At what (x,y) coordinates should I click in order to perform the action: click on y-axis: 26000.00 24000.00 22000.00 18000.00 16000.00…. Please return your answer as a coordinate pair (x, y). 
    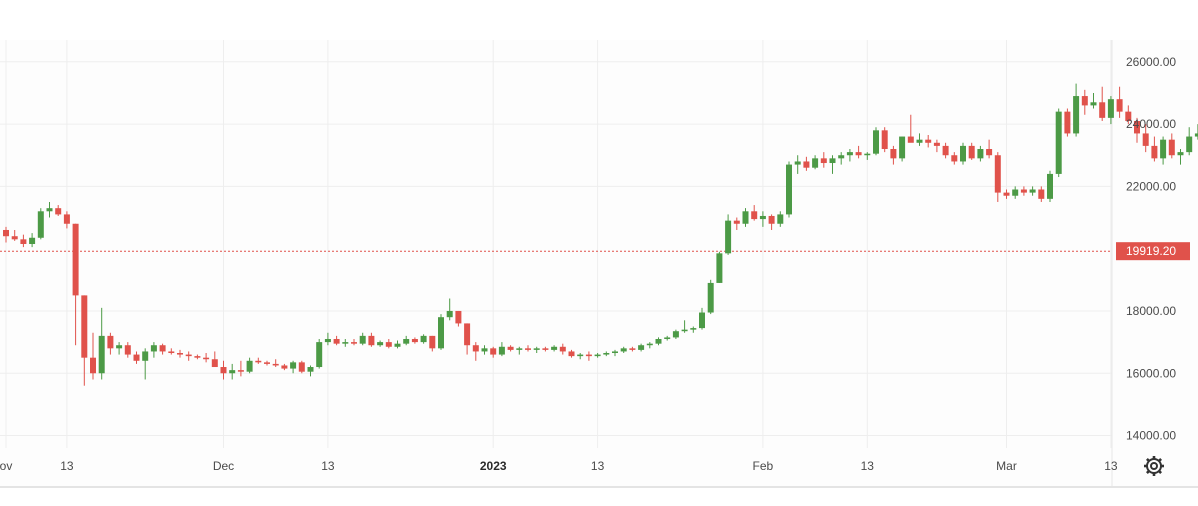
    Looking at the image, I should click on (1151, 249).